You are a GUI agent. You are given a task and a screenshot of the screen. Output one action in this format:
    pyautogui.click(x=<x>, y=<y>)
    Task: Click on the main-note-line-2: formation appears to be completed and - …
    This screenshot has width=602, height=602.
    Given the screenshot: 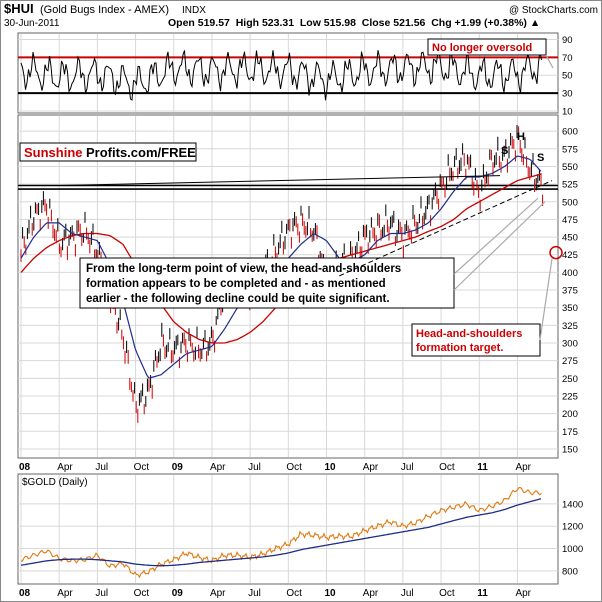 What is the action you would take?
    pyautogui.click(x=236, y=284)
    